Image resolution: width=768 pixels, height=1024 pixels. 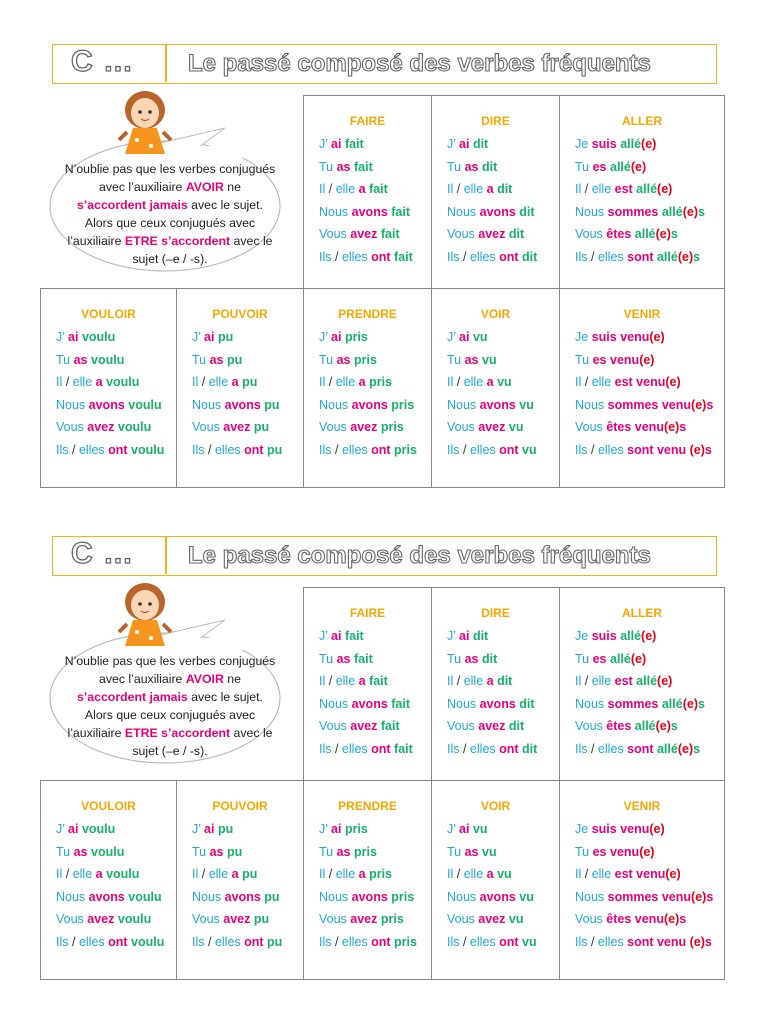 I want to click on illustration, so click(x=177, y=181).